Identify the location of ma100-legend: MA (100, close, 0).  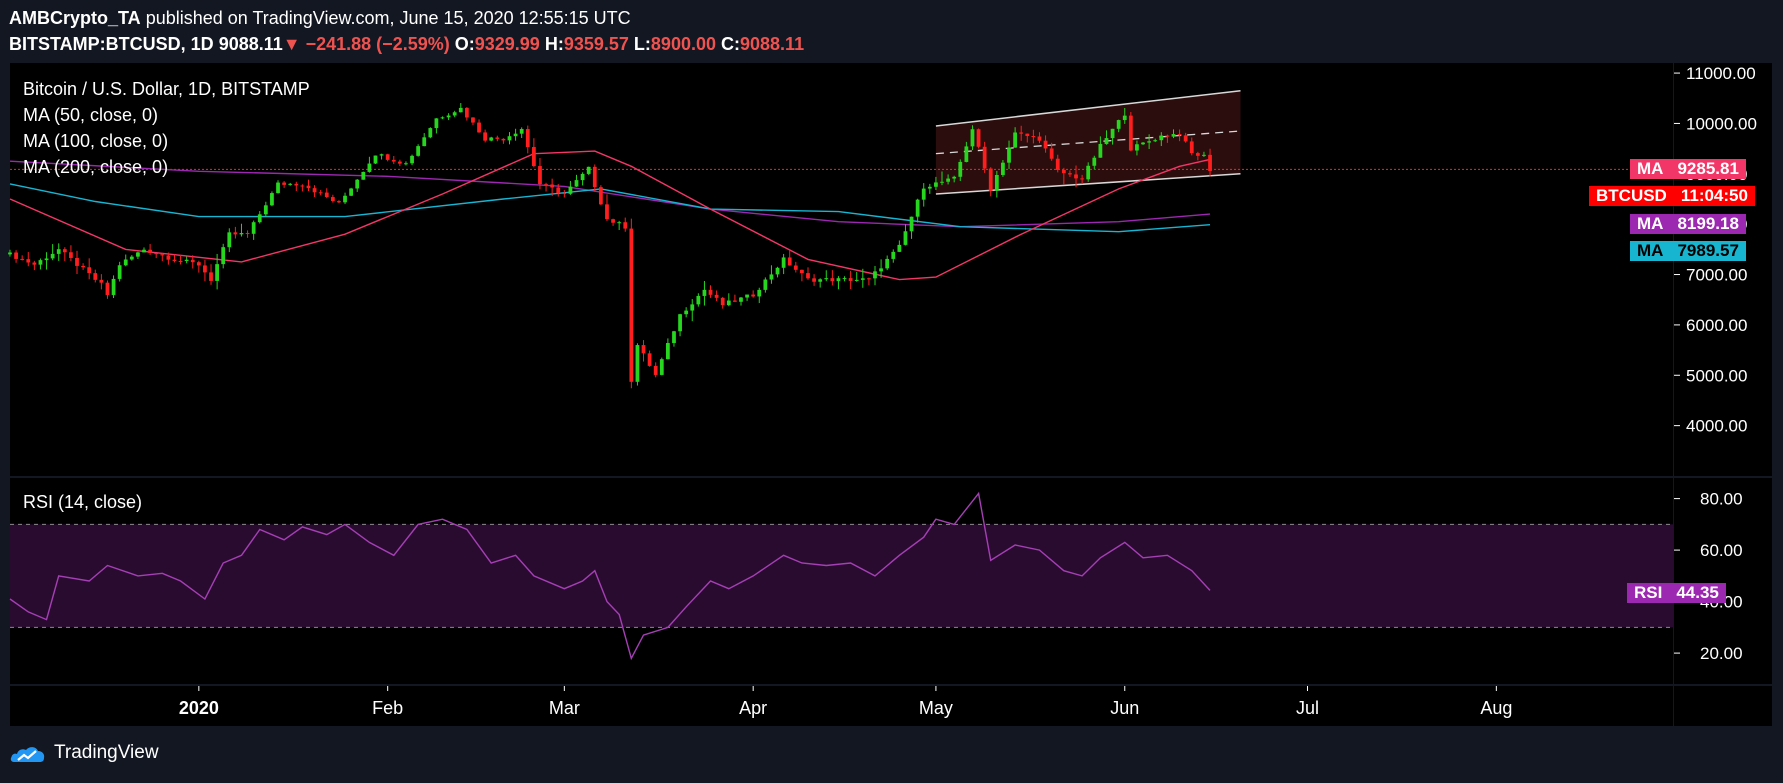
(96, 141).